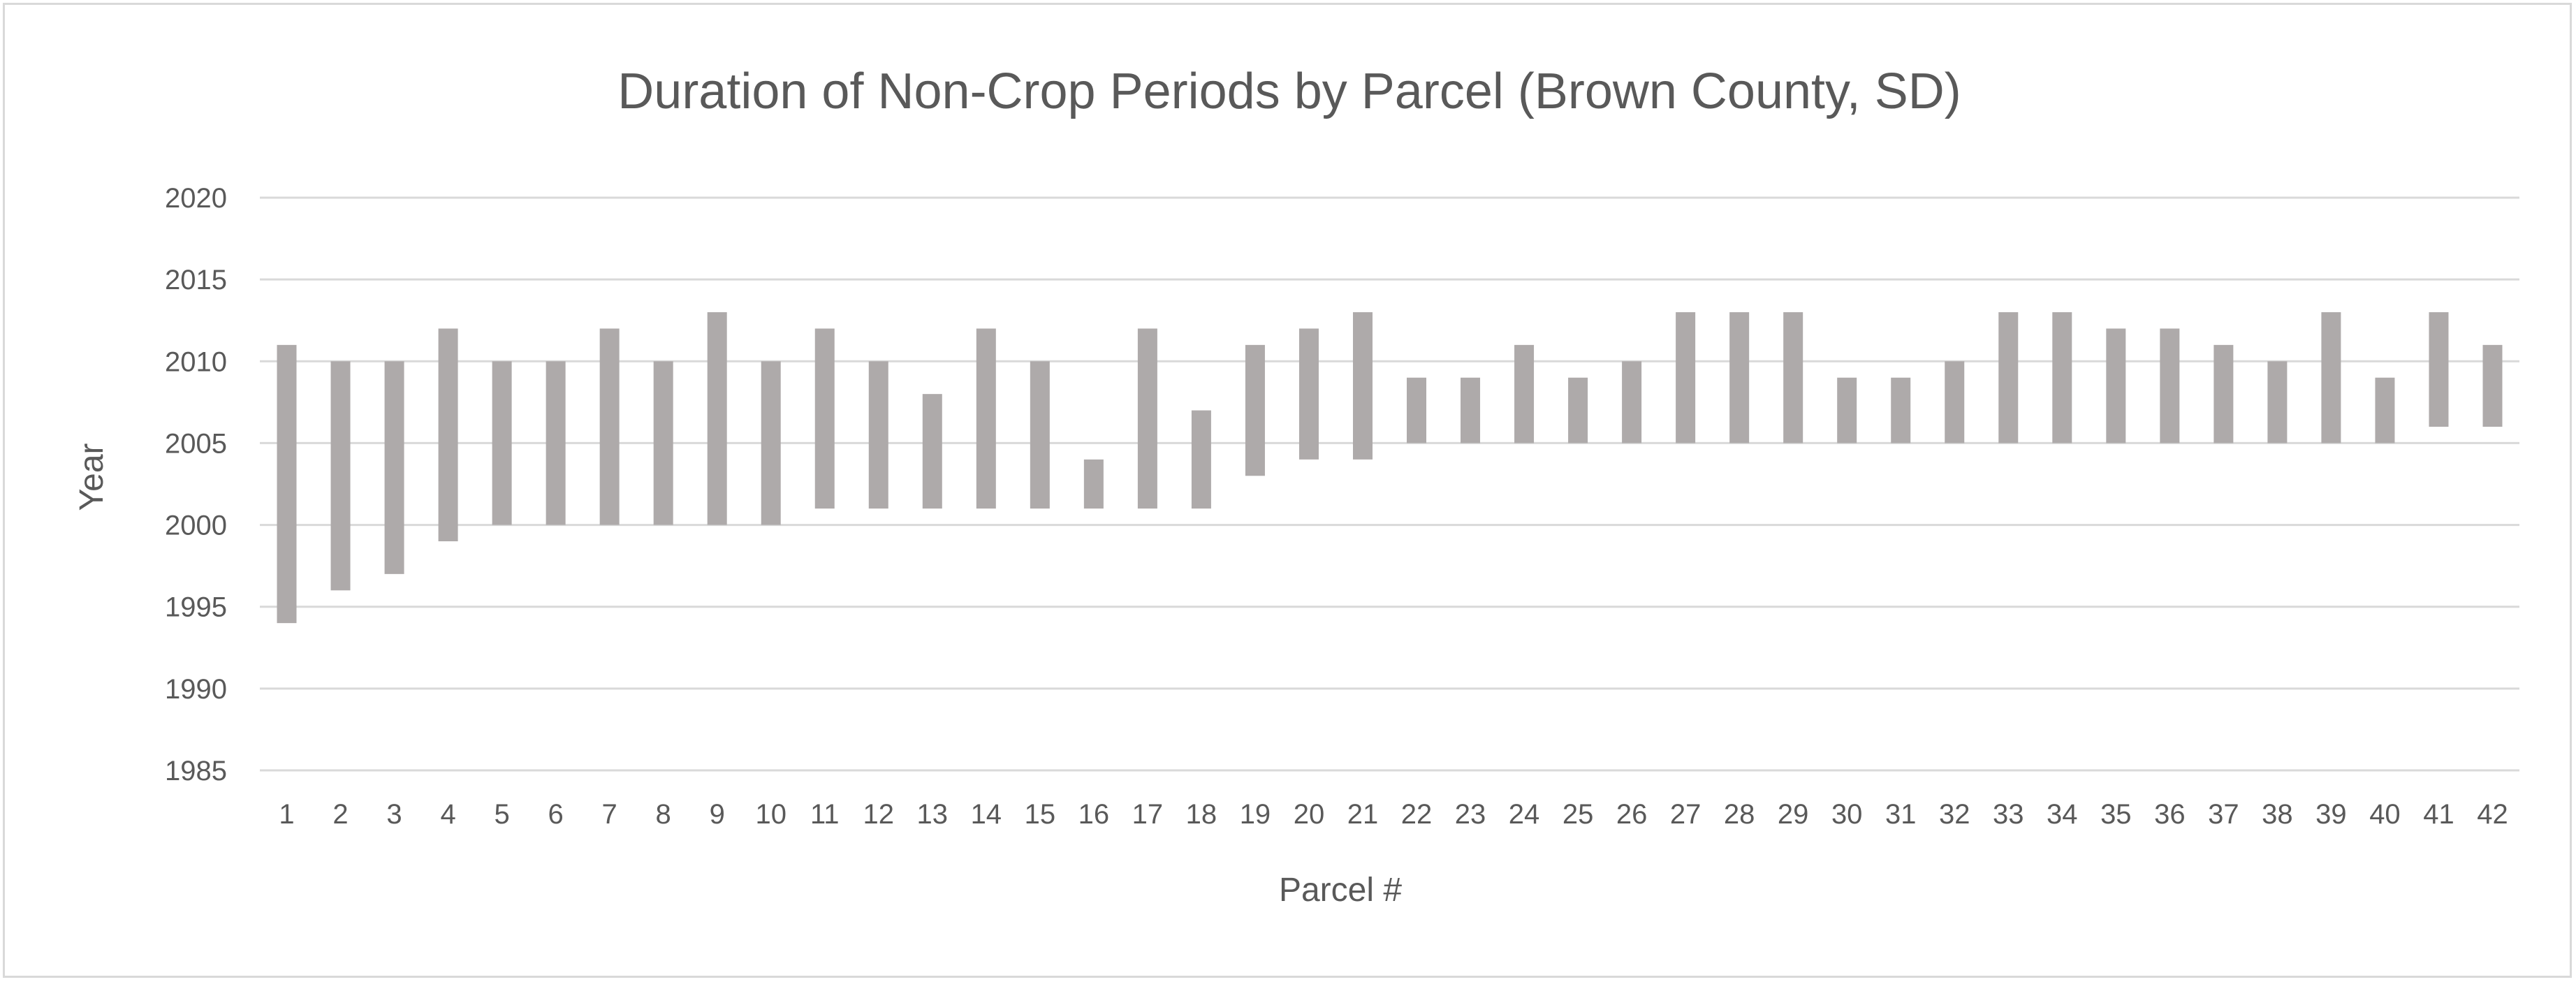 Image resolution: width=2576 pixels, height=982 pixels. I want to click on x-tick-label: 30, so click(1847, 814).